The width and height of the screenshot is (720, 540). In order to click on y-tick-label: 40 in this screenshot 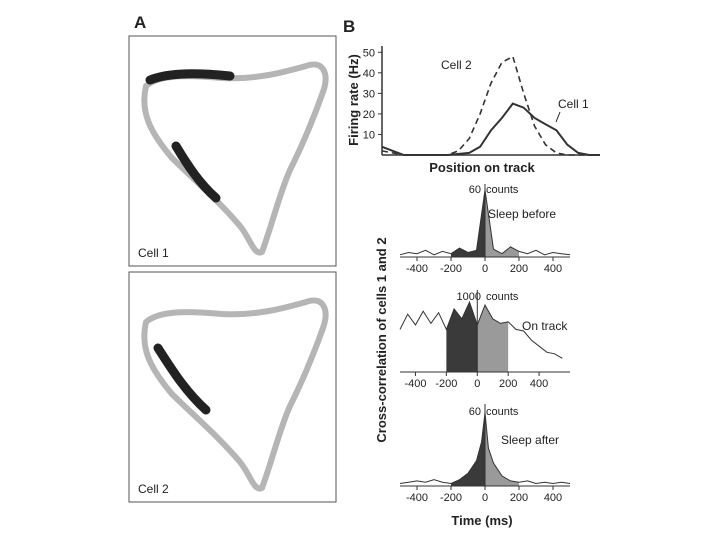, I will do `click(369, 74)`.